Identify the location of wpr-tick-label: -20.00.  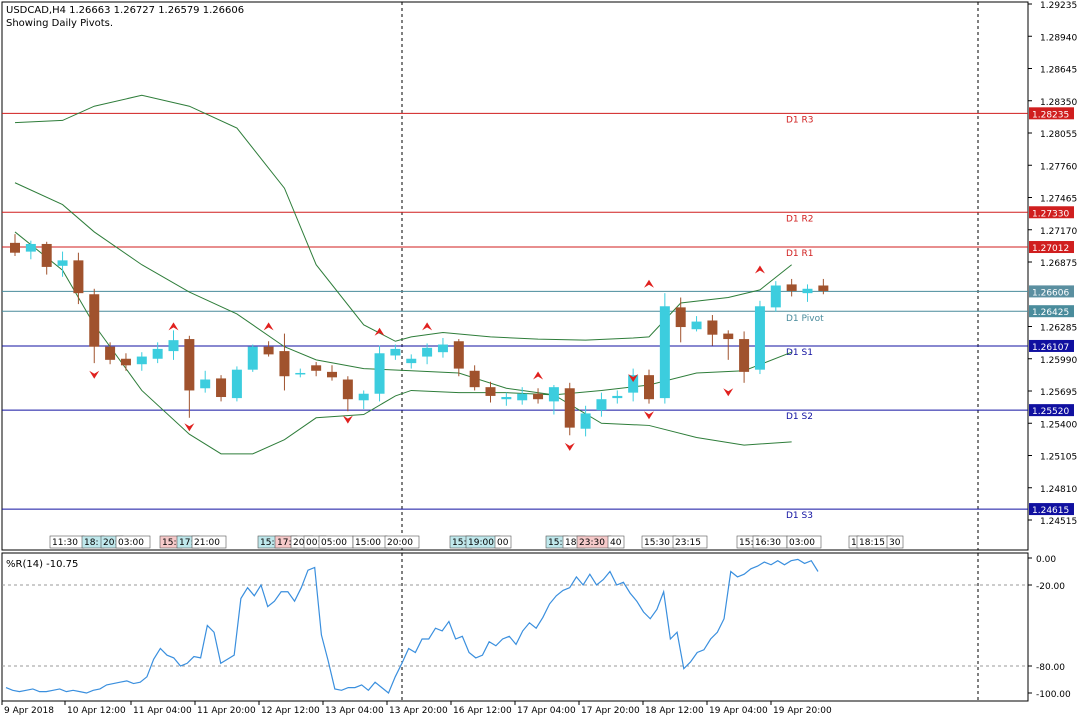
(1050, 587).